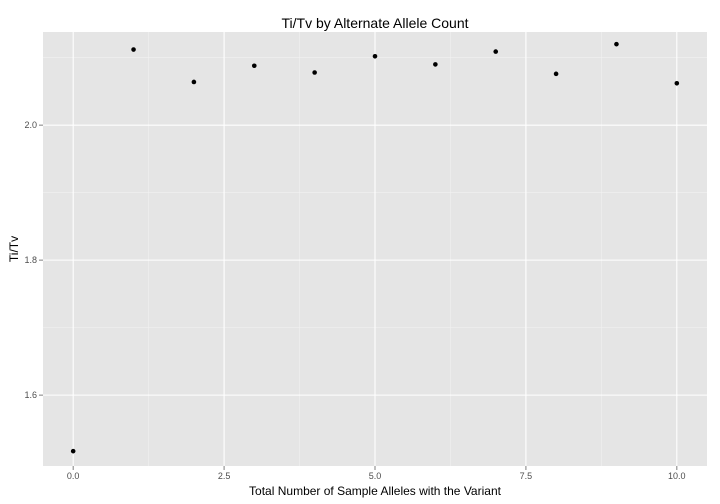 This screenshot has height=504, width=720. I want to click on y-axis-ticks: 1.6 1.8 2.0, so click(33, 260).